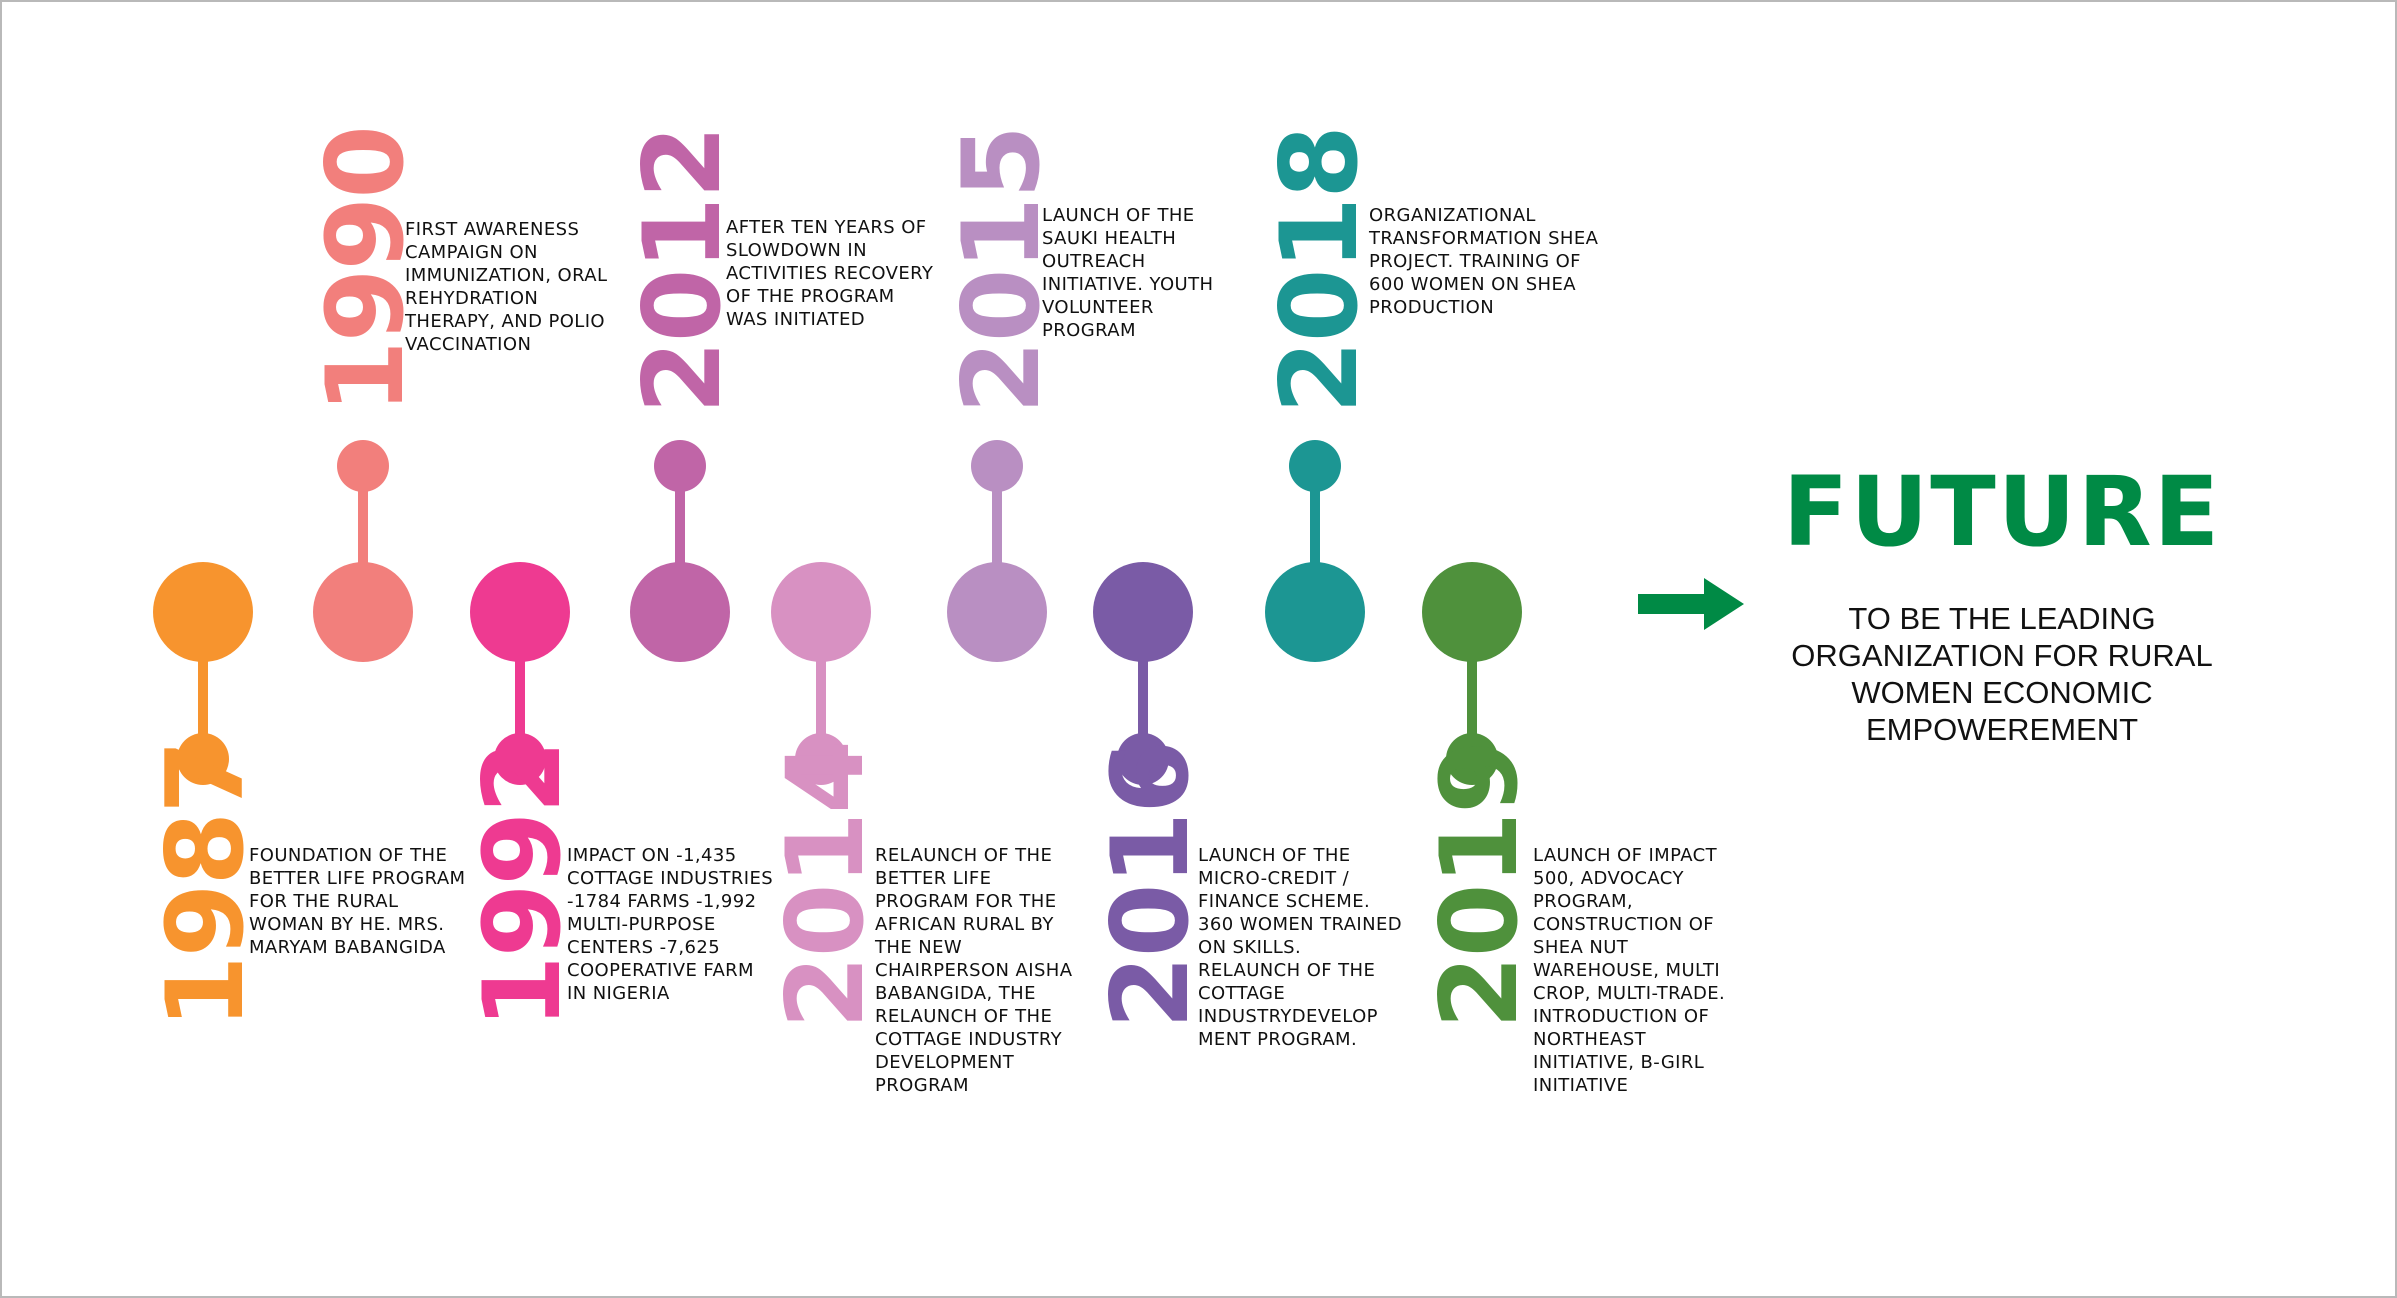  What do you see at coordinates (365, 270) in the screenshot?
I see `year-label: 1990` at bounding box center [365, 270].